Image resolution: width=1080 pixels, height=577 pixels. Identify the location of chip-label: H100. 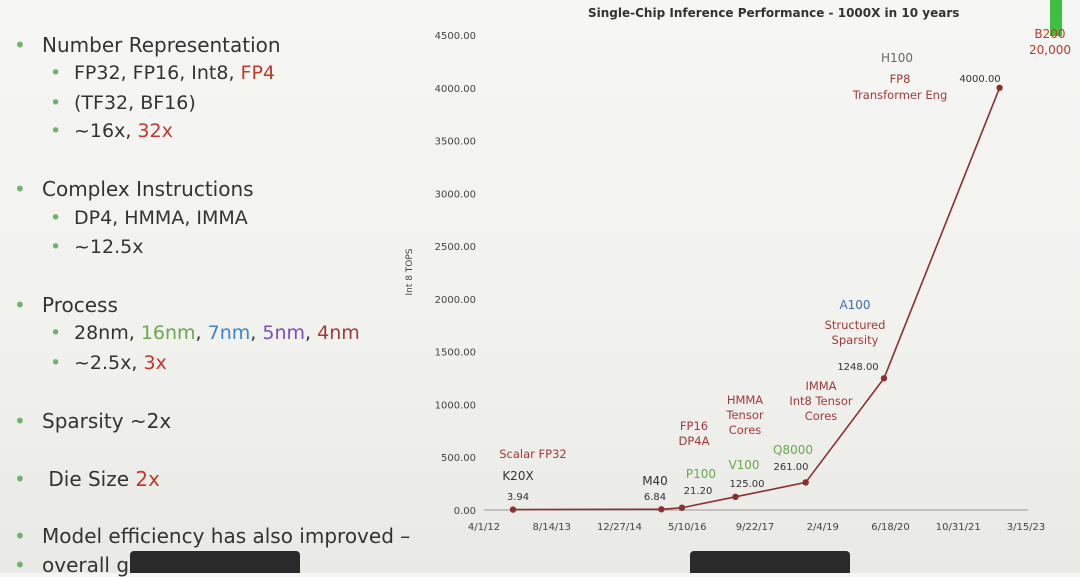
(897, 58).